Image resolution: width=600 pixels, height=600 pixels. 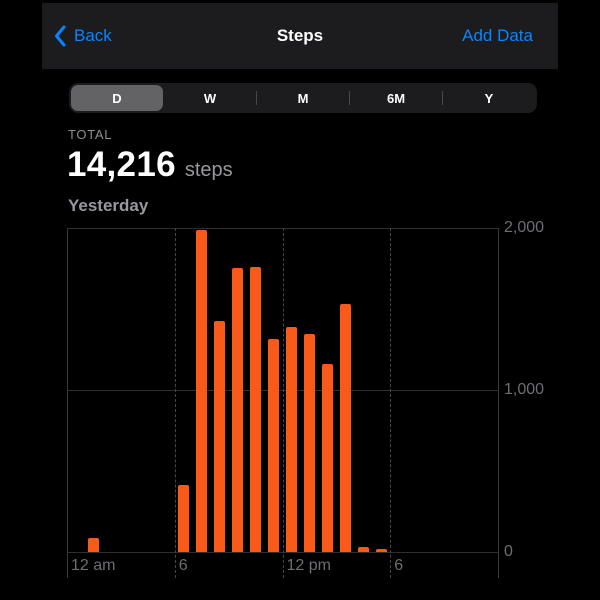 I want to click on segment-y: Y, so click(x=489, y=98).